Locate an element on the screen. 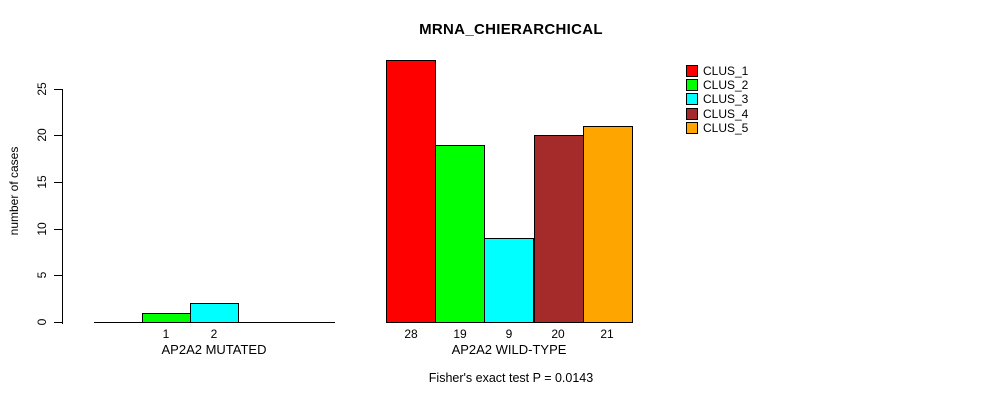 Image resolution: width=990 pixels, height=400 pixels. legend-item-clus_4: CLUS_4 is located at coordinates (717, 114).